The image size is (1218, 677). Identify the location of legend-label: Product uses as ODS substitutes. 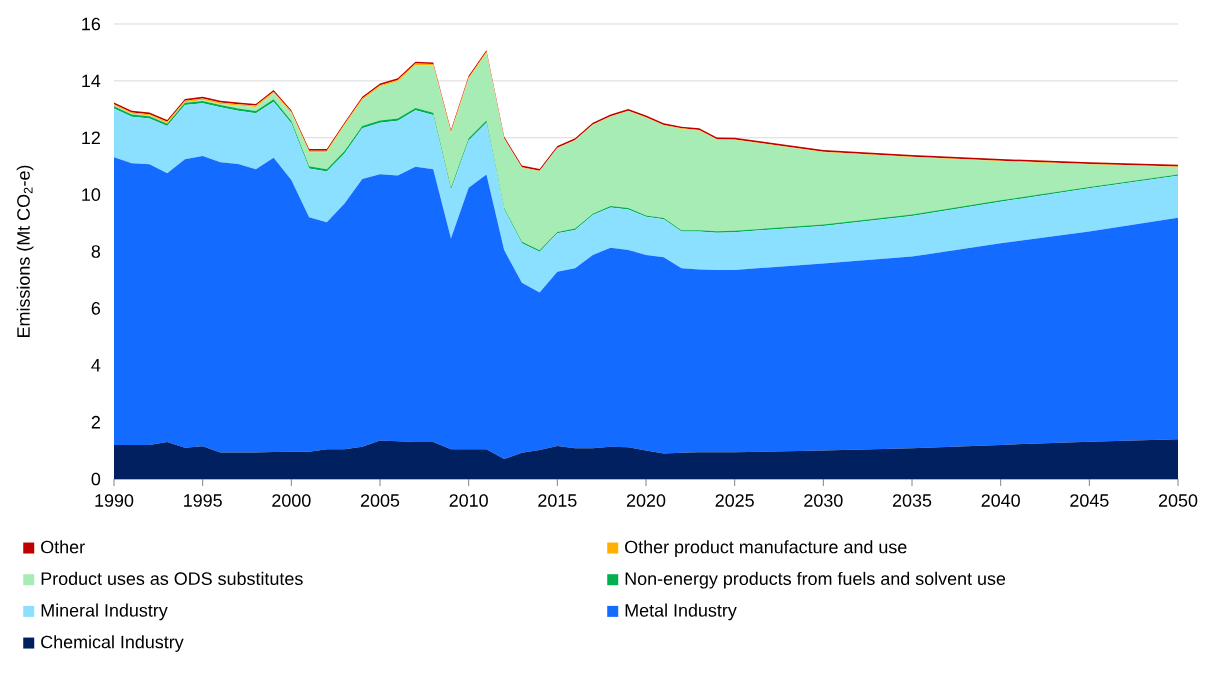
(172, 578).